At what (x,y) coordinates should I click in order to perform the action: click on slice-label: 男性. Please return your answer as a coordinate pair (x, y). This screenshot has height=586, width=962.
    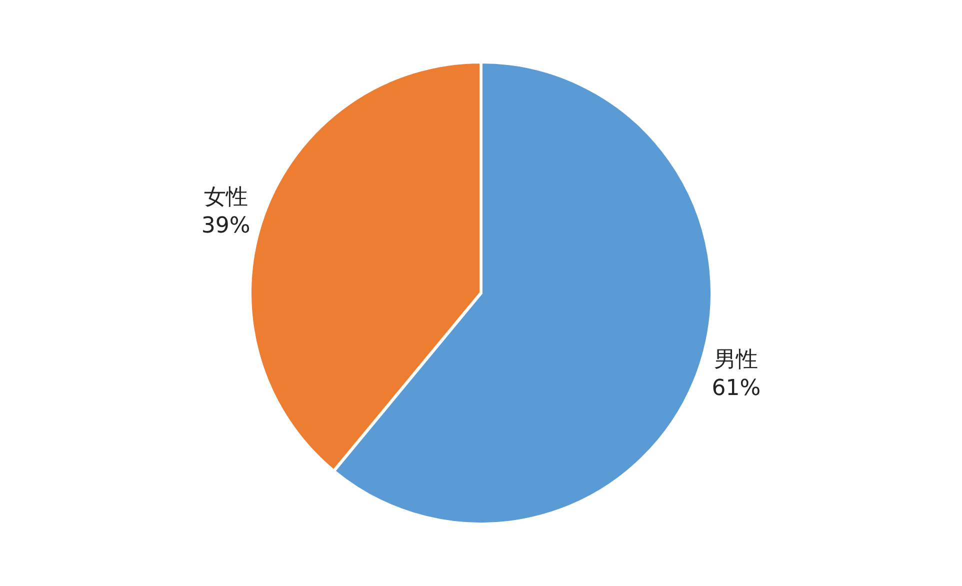
    Looking at the image, I should click on (736, 360).